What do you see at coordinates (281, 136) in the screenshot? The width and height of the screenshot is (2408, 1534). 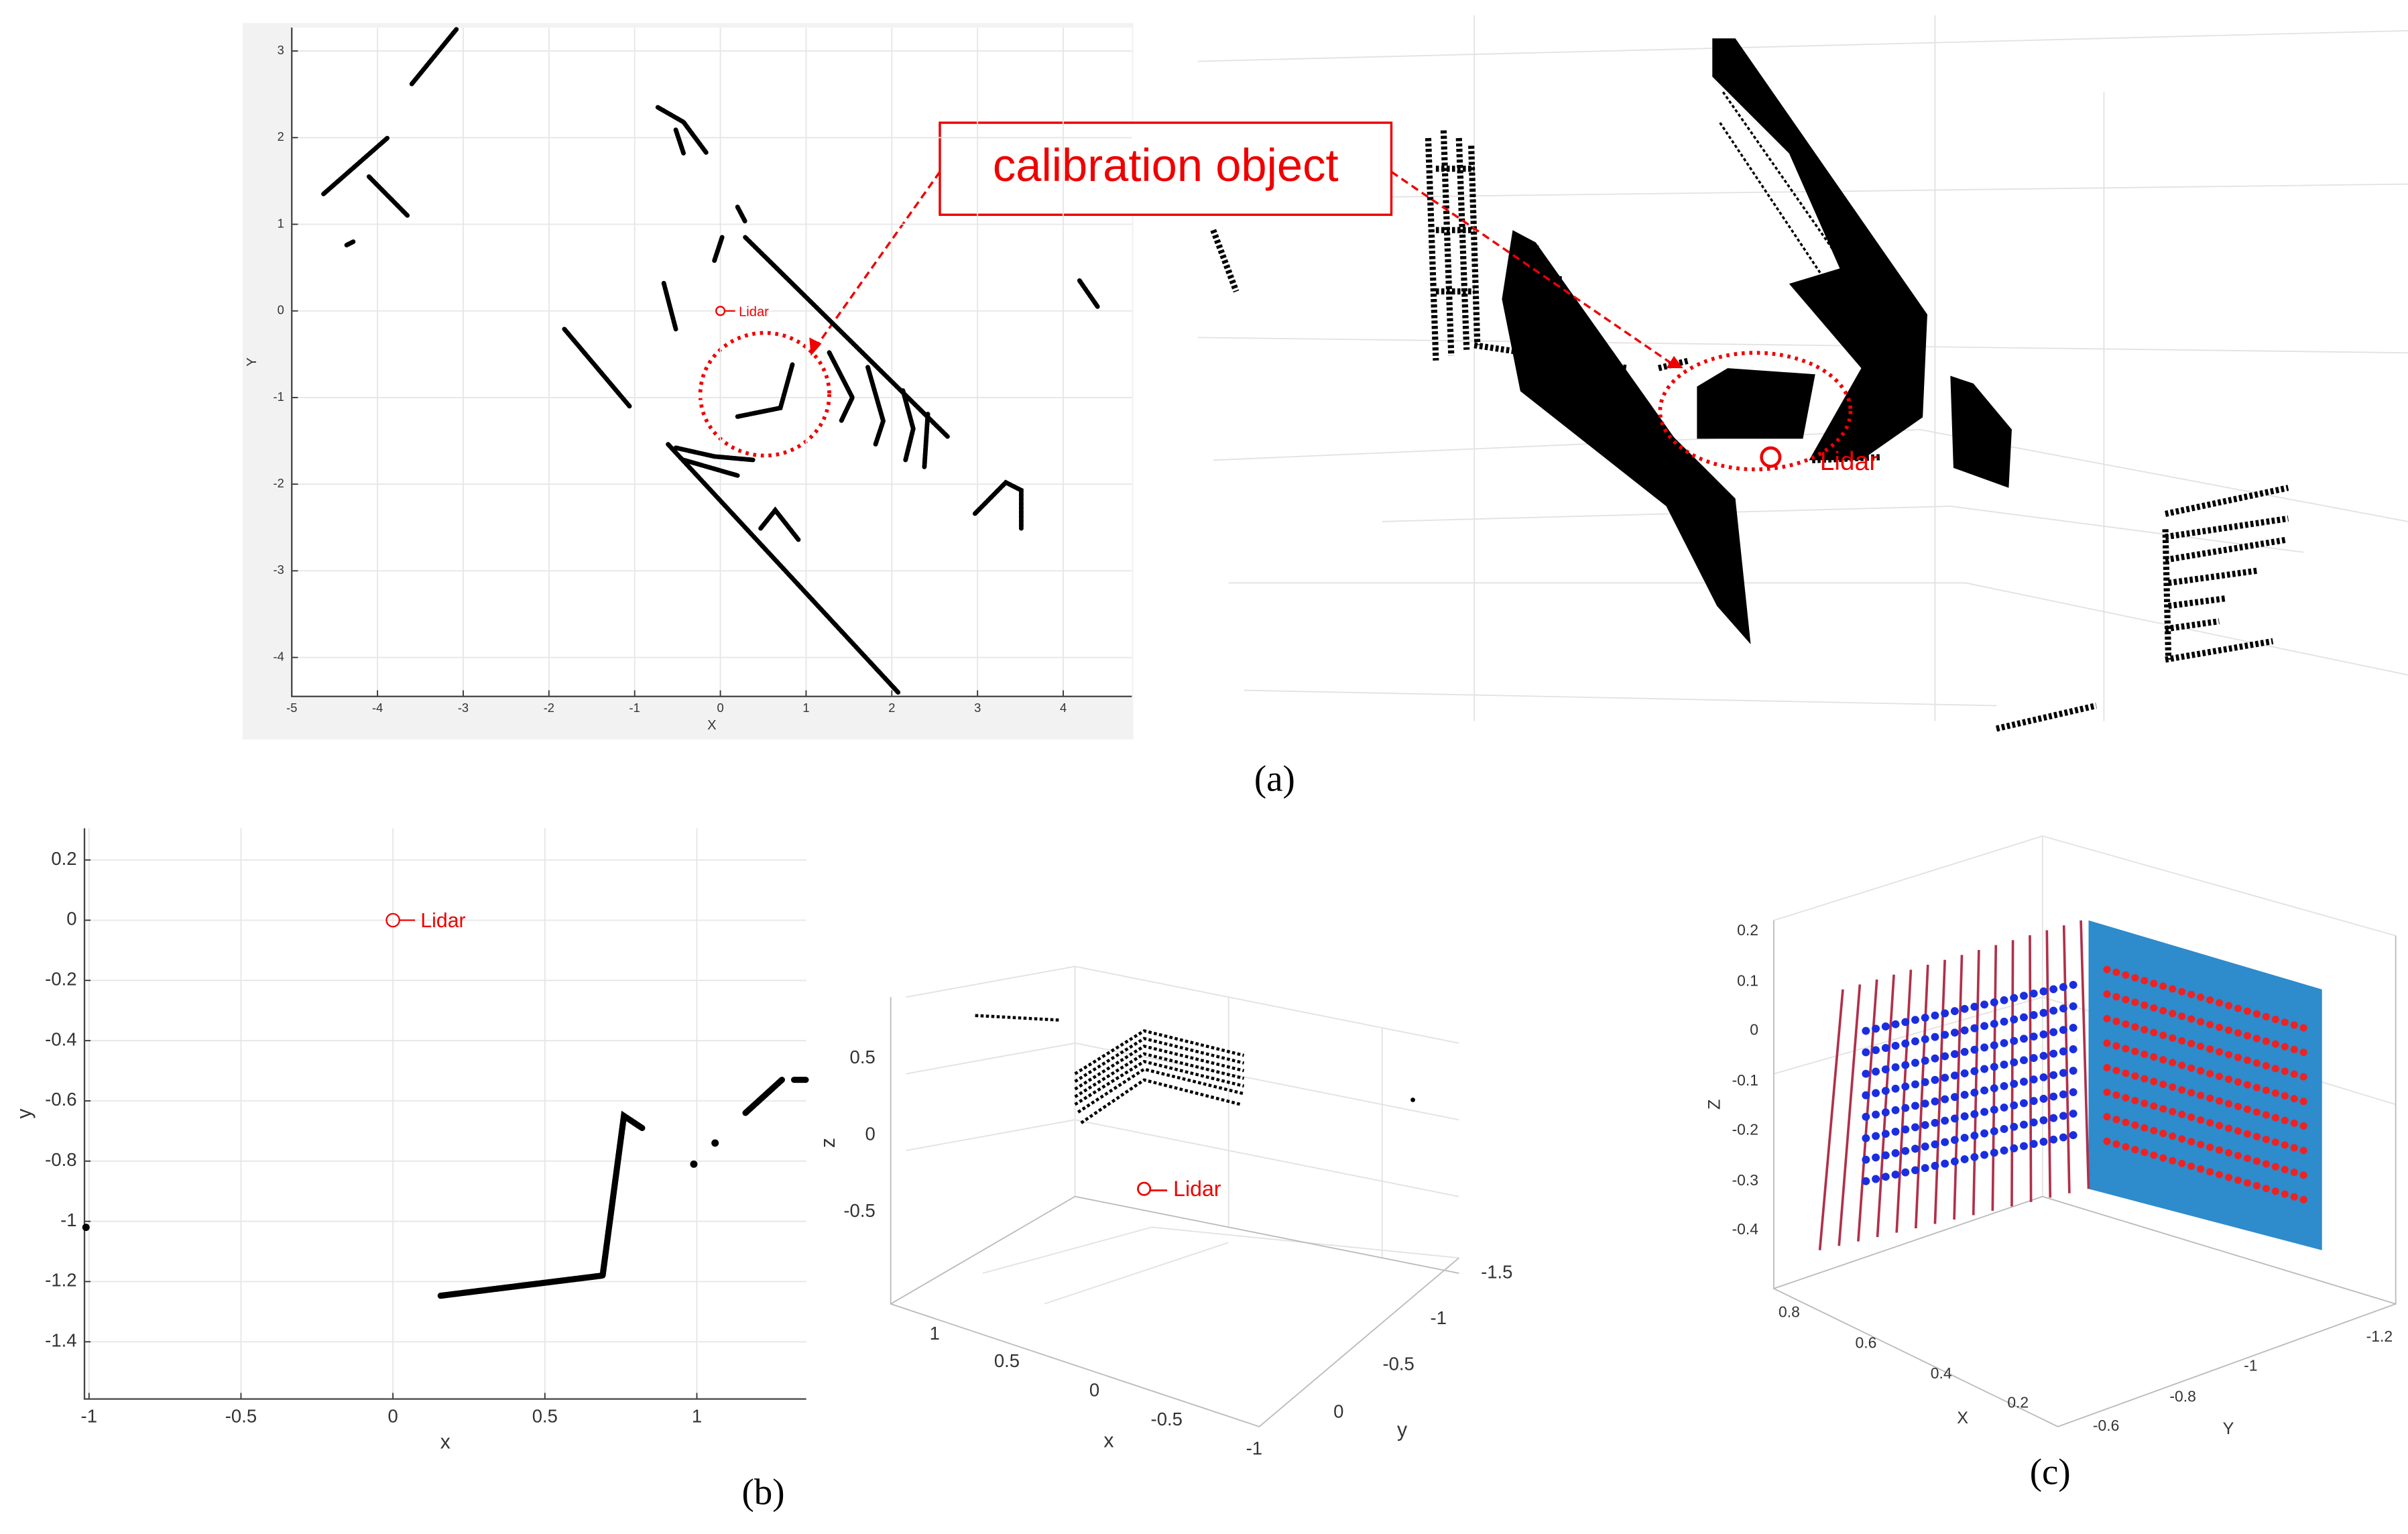 I see `y-tick-label: 2` at bounding box center [281, 136].